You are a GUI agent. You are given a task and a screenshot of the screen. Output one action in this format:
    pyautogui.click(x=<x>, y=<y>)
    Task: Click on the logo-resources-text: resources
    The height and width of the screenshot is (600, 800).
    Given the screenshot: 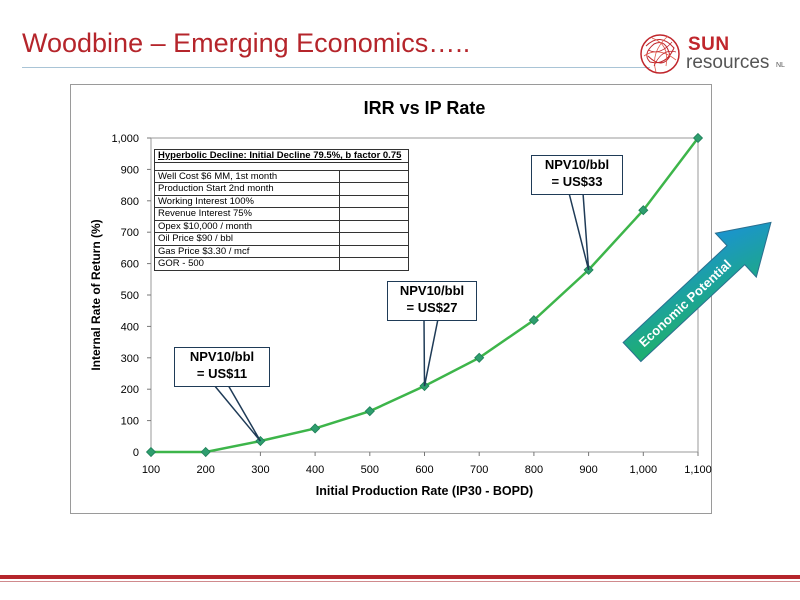 What is the action you would take?
    pyautogui.click(x=728, y=62)
    